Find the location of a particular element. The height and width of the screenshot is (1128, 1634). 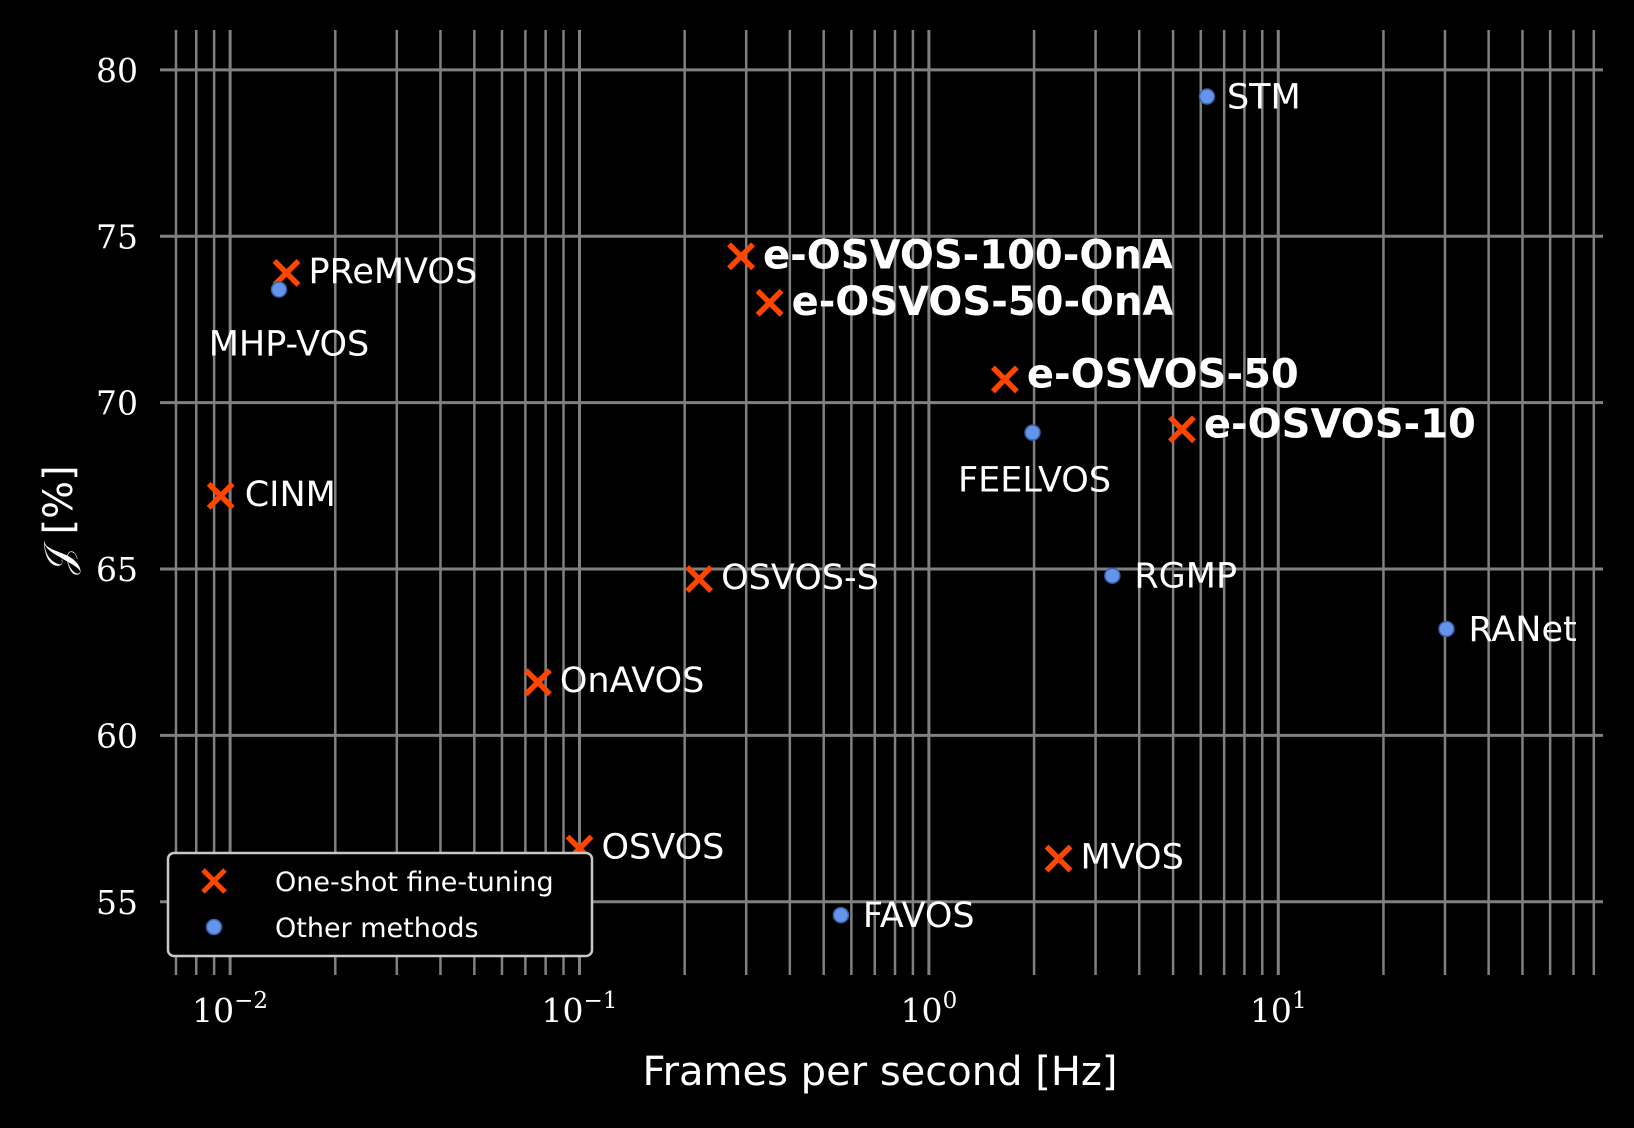

legend: One-shot fine-tuning Other methods is located at coordinates (380, 904).